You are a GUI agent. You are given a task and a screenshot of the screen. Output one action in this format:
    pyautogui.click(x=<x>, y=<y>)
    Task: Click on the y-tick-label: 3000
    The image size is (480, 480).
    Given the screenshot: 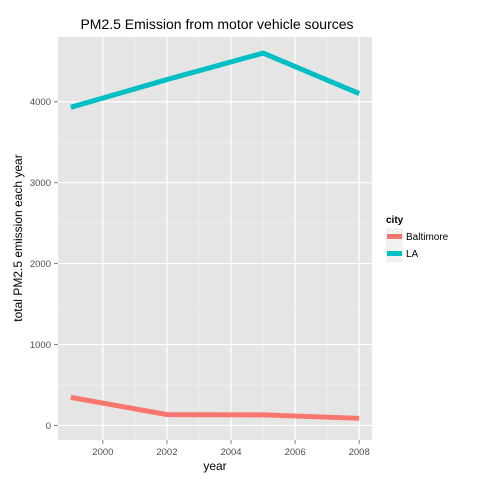 What is the action you would take?
    pyautogui.click(x=40, y=183)
    